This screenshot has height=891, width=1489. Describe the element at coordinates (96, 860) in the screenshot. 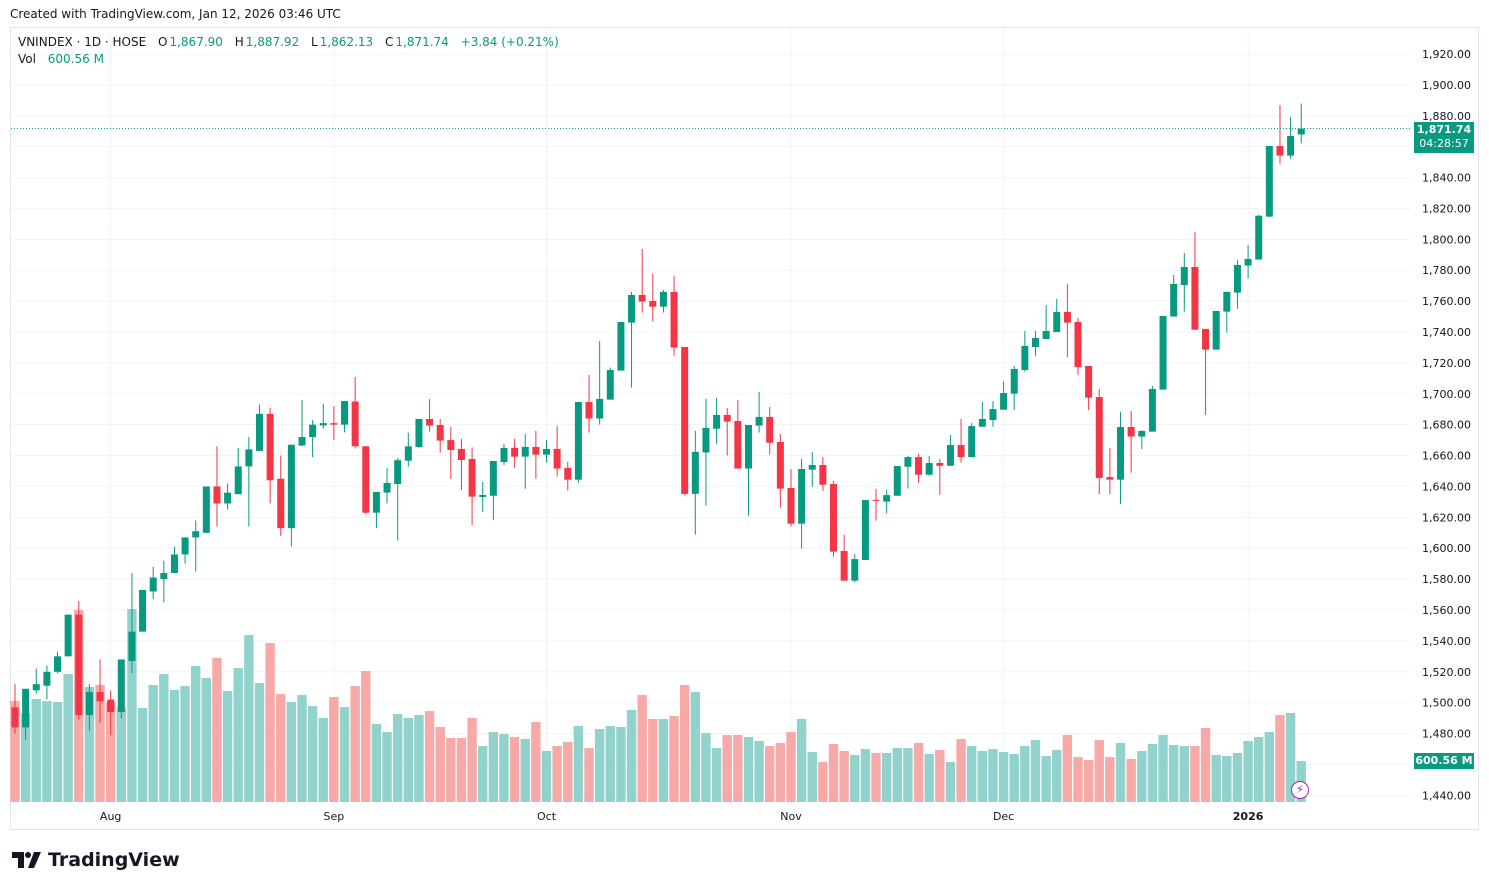

I see `tradingview-logo: TradingView` at that location.